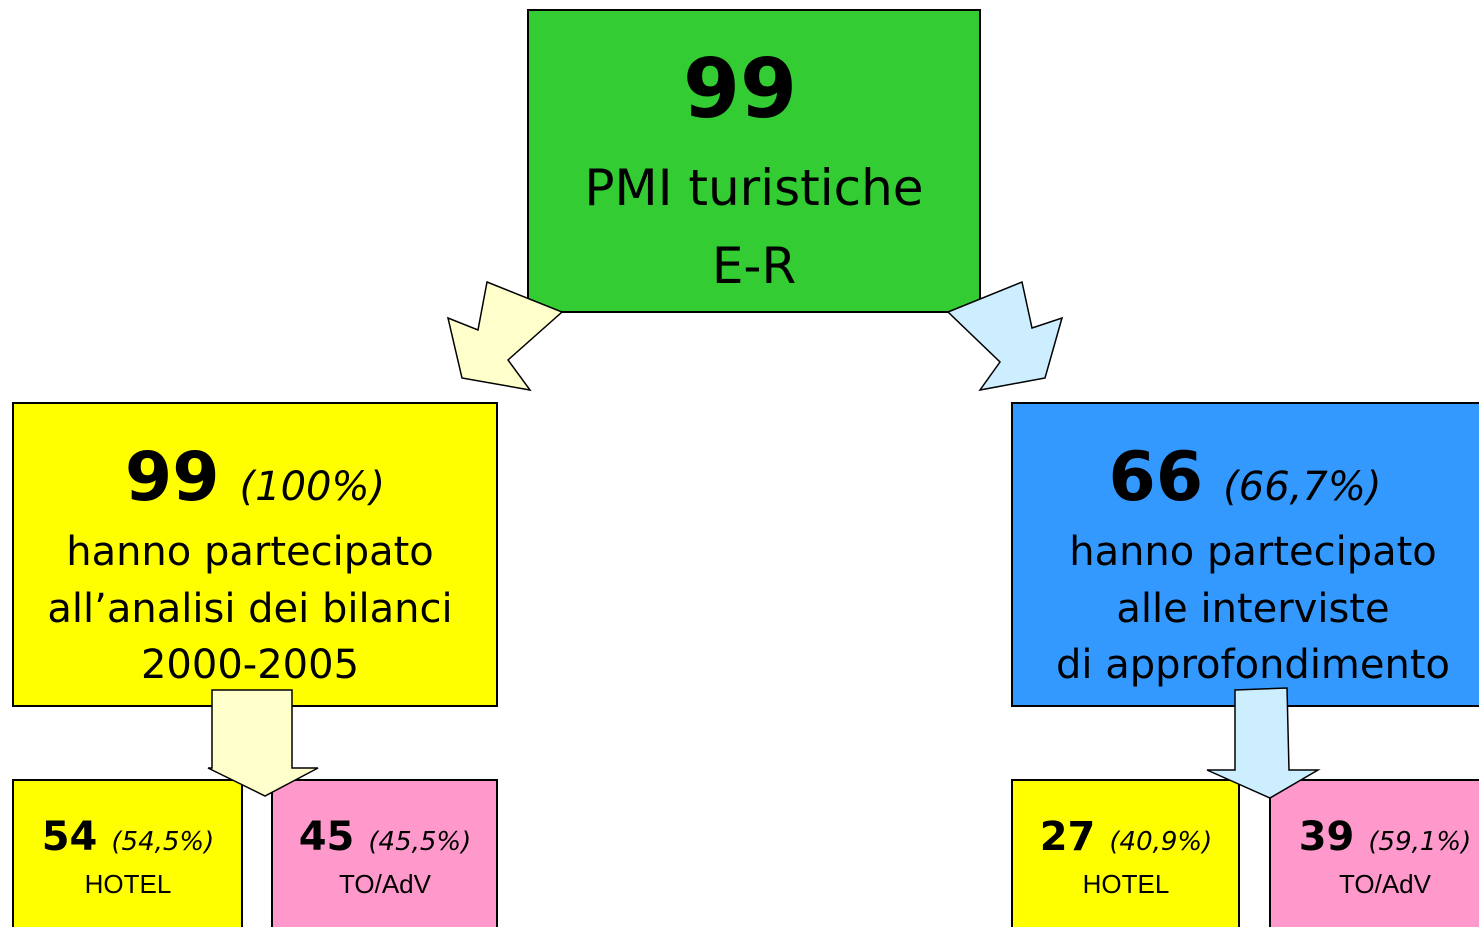  Describe the element at coordinates (740, 89) in the screenshot. I see `root-number: 99` at that location.